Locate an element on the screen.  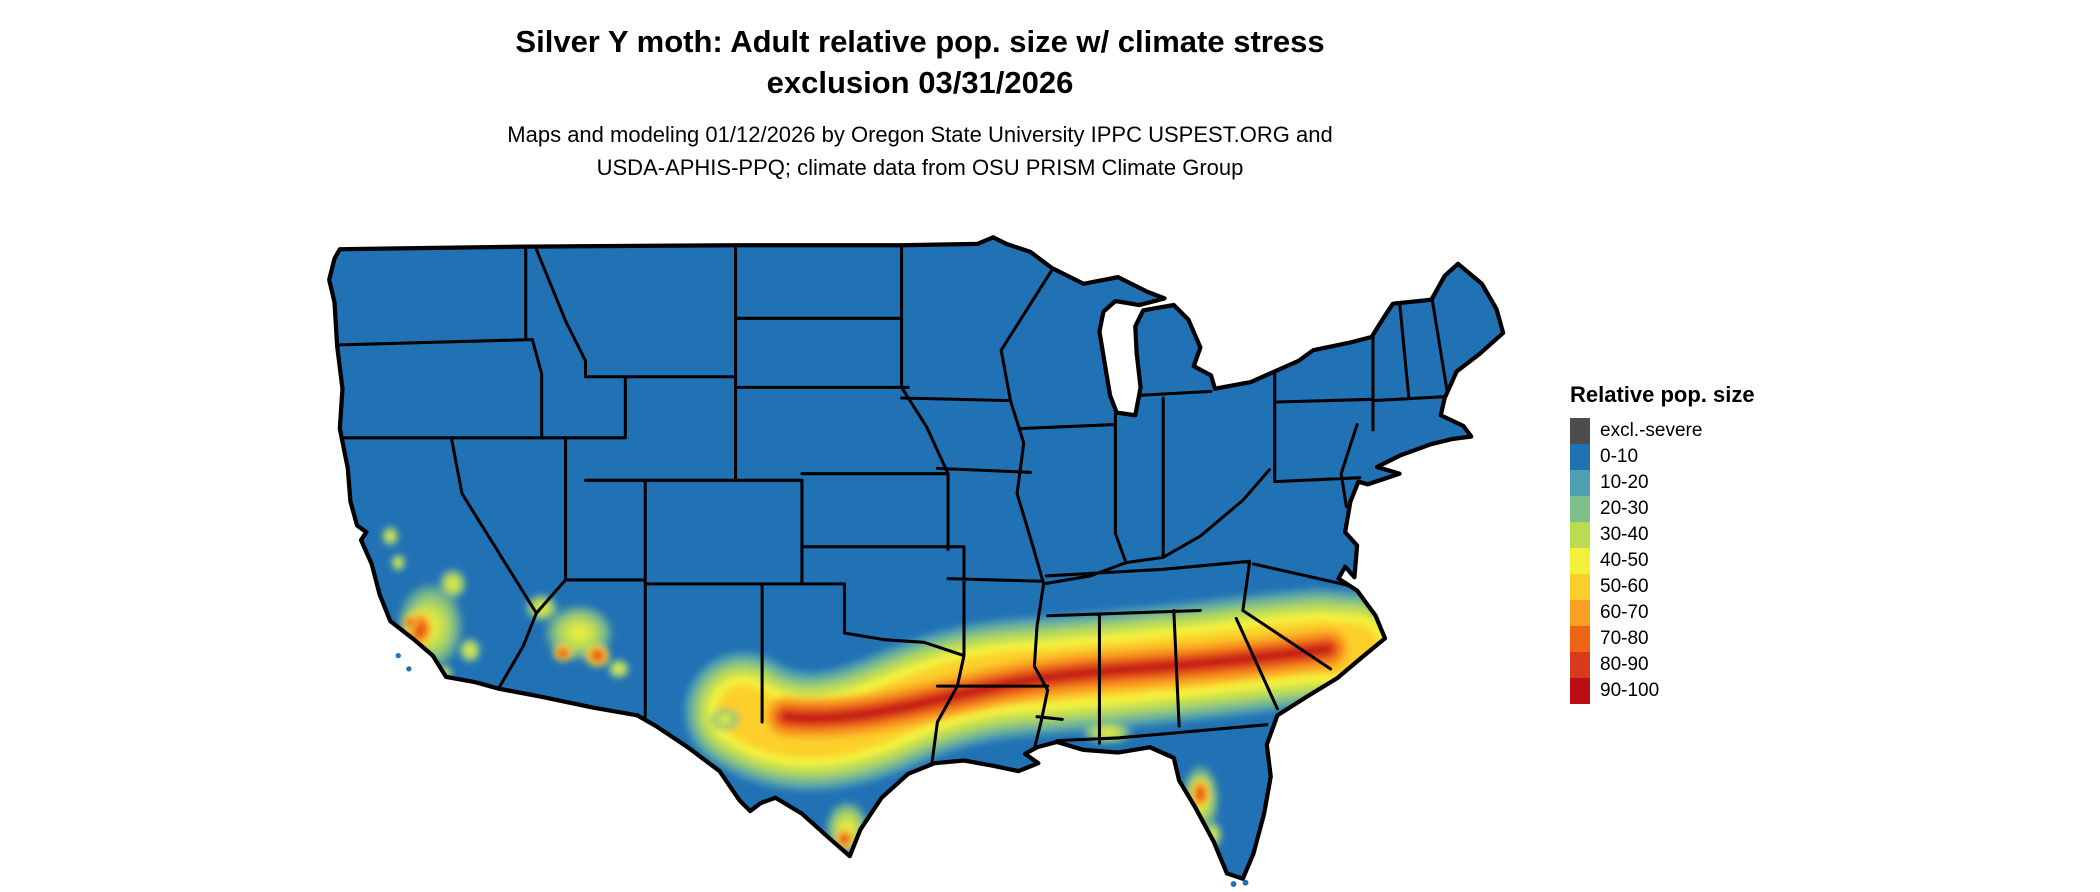
legend-item-30-40: 30-40 is located at coordinates (1662, 535).